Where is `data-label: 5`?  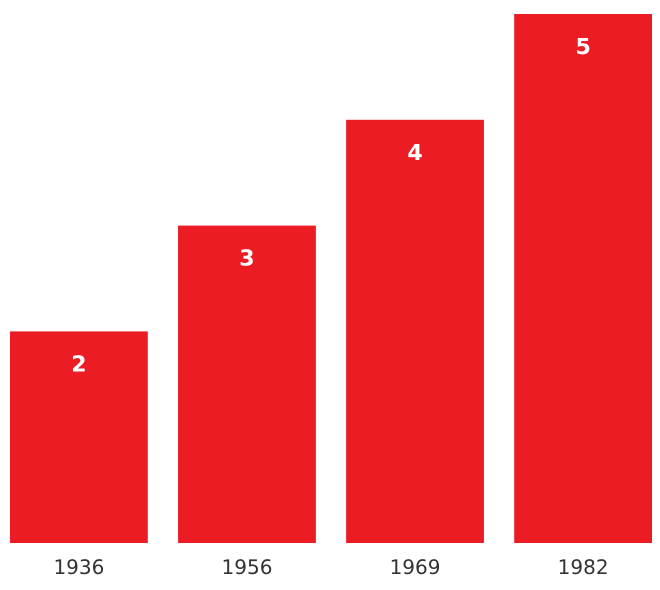 data-label: 5 is located at coordinates (583, 47).